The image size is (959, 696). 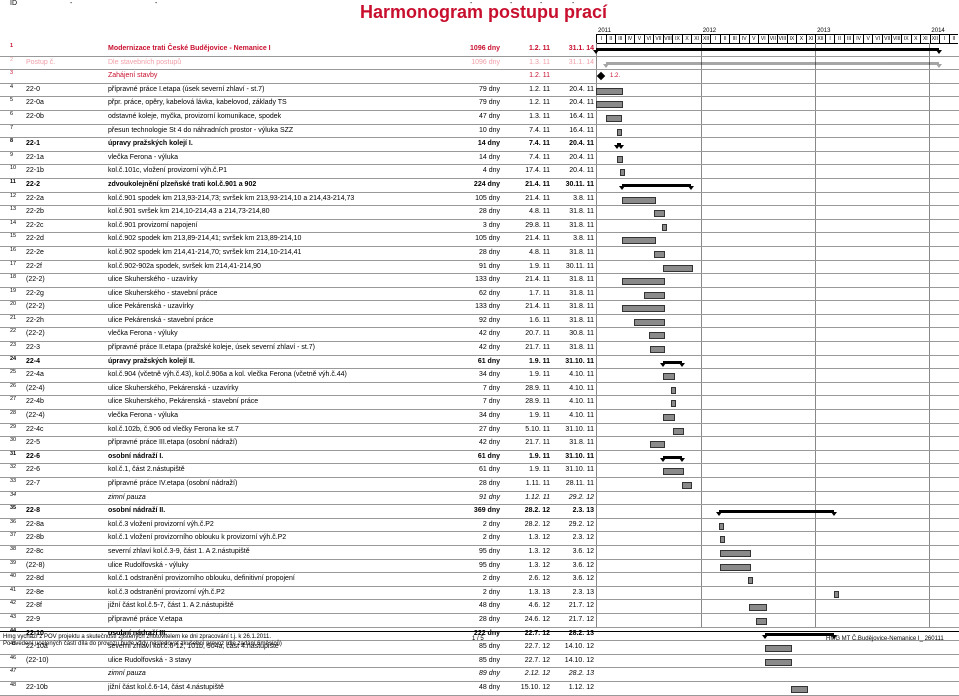 What do you see at coordinates (479, 77) in the screenshot?
I see `task-row: 3 Zahájení stavby 1.2. 11 1.2.` at bounding box center [479, 77].